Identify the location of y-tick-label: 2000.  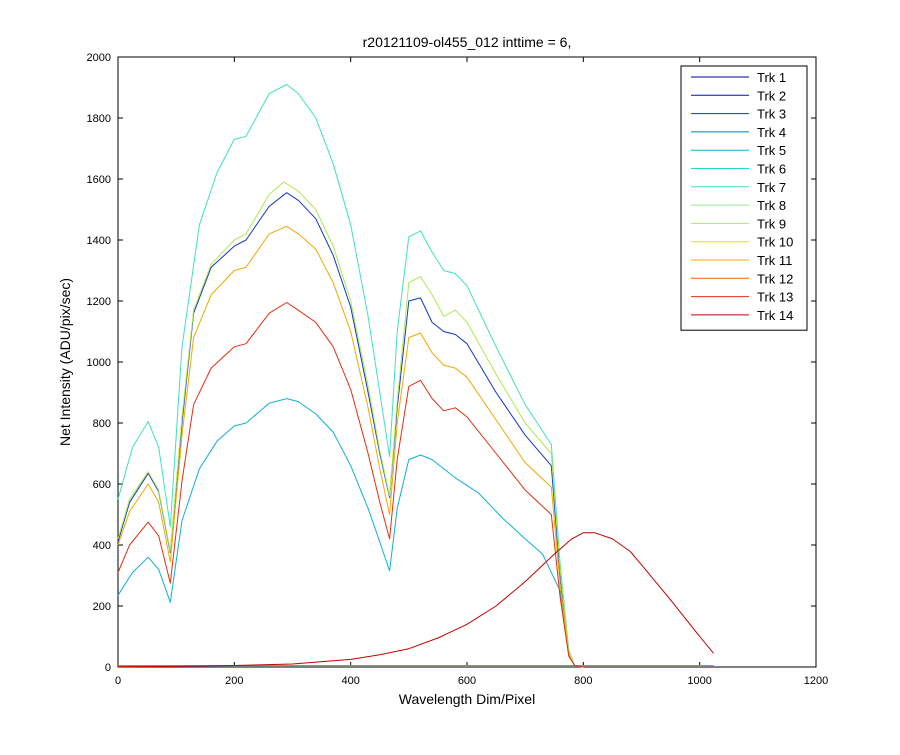
(99, 58).